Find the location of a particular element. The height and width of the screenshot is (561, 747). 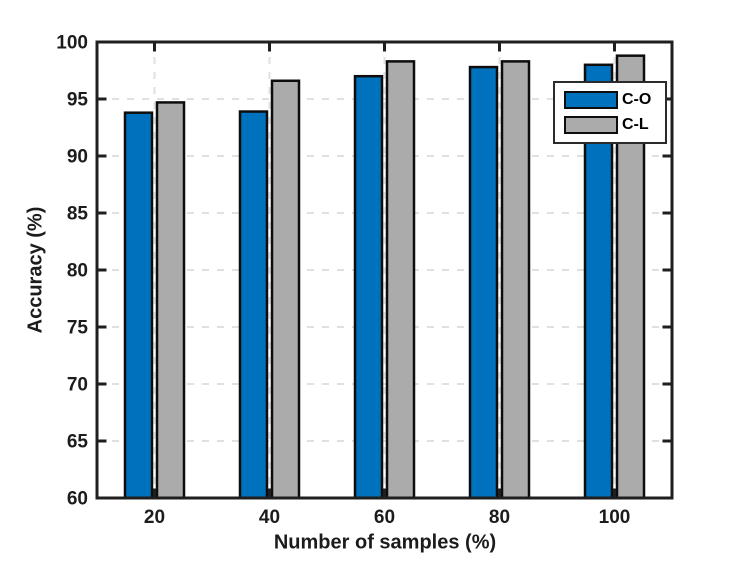

y-axis-label: Accuracy (%) is located at coordinates (35, 270).